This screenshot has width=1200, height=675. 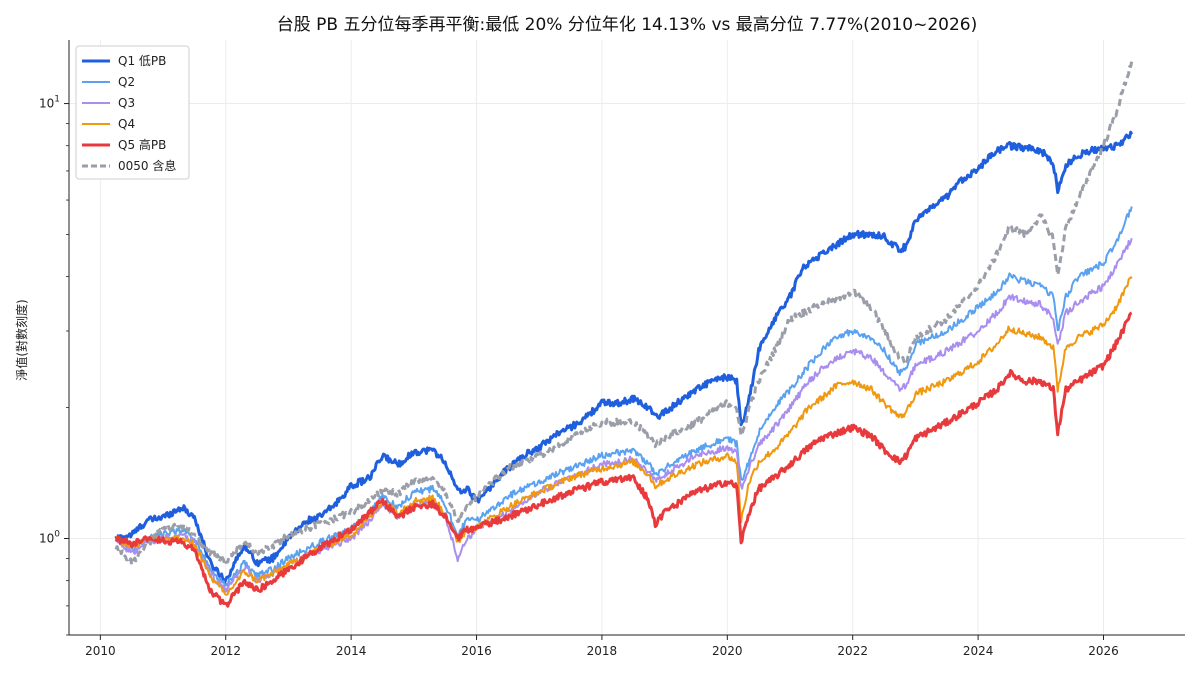 What do you see at coordinates (1103, 651) in the screenshot?
I see `x-tick-label: 2026` at bounding box center [1103, 651].